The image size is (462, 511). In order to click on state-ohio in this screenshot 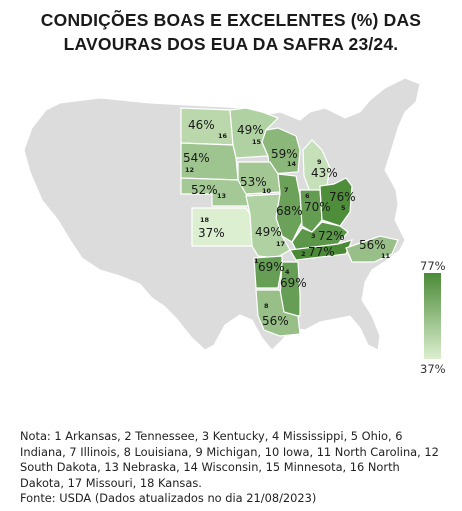, I will do `click(336, 202)`.